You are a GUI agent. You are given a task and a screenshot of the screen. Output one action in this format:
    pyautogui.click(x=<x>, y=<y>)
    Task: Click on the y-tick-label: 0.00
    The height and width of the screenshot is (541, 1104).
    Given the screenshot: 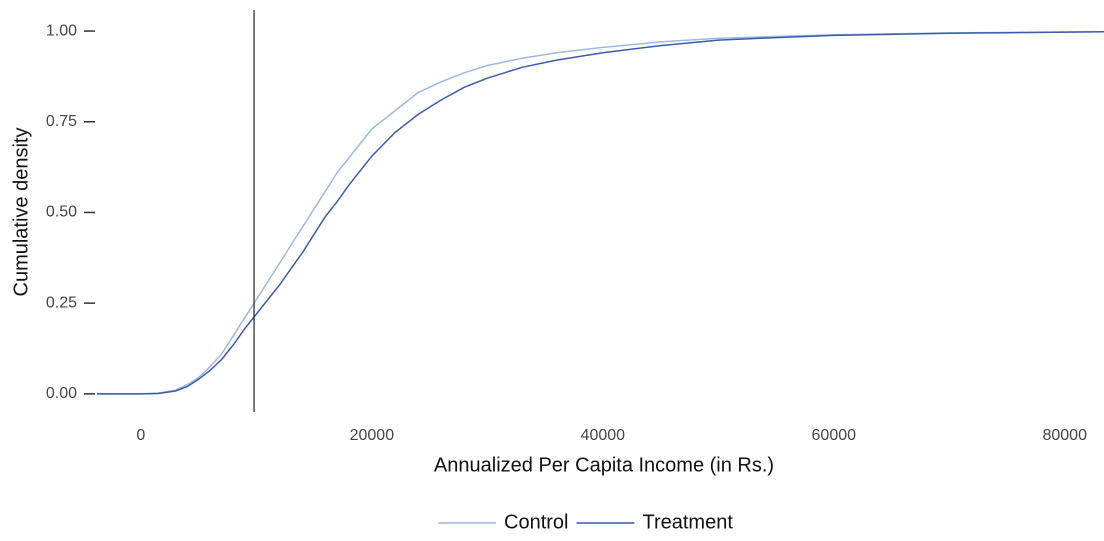 What is the action you would take?
    pyautogui.click(x=61, y=393)
    